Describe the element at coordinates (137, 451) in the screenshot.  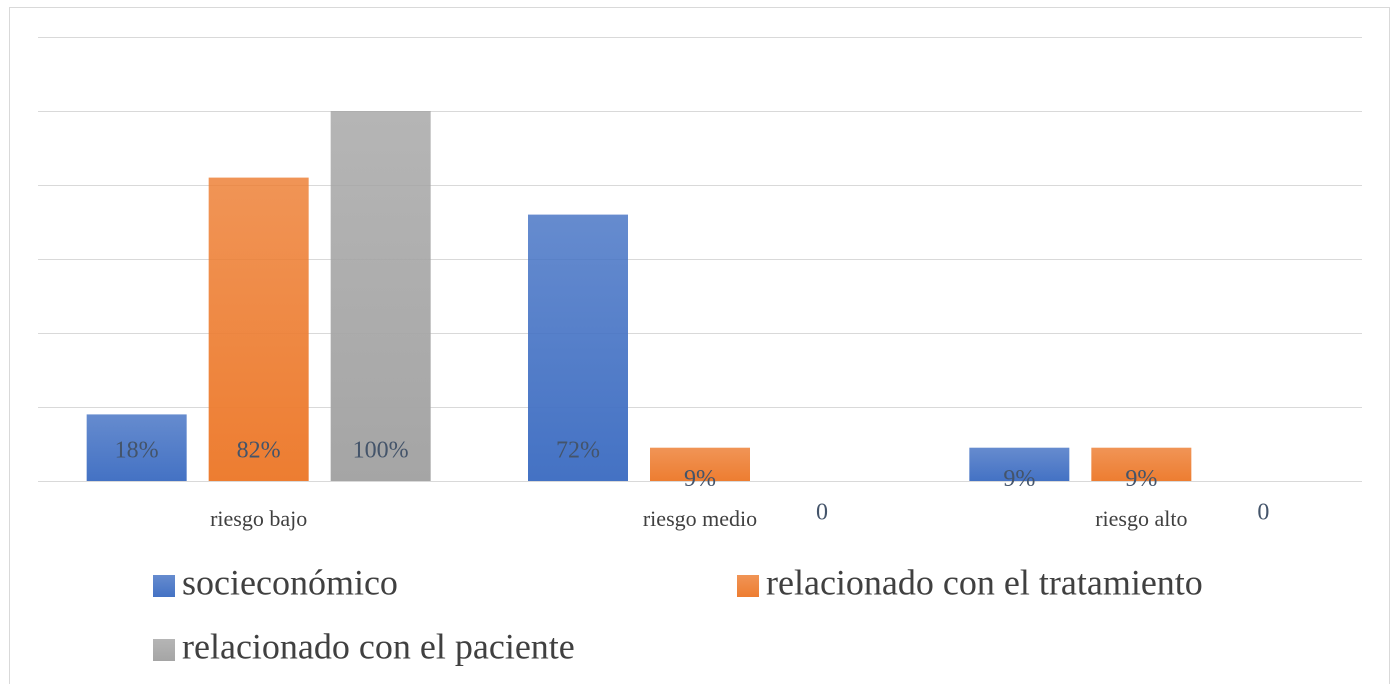
I see `data-label: 18%` at that location.